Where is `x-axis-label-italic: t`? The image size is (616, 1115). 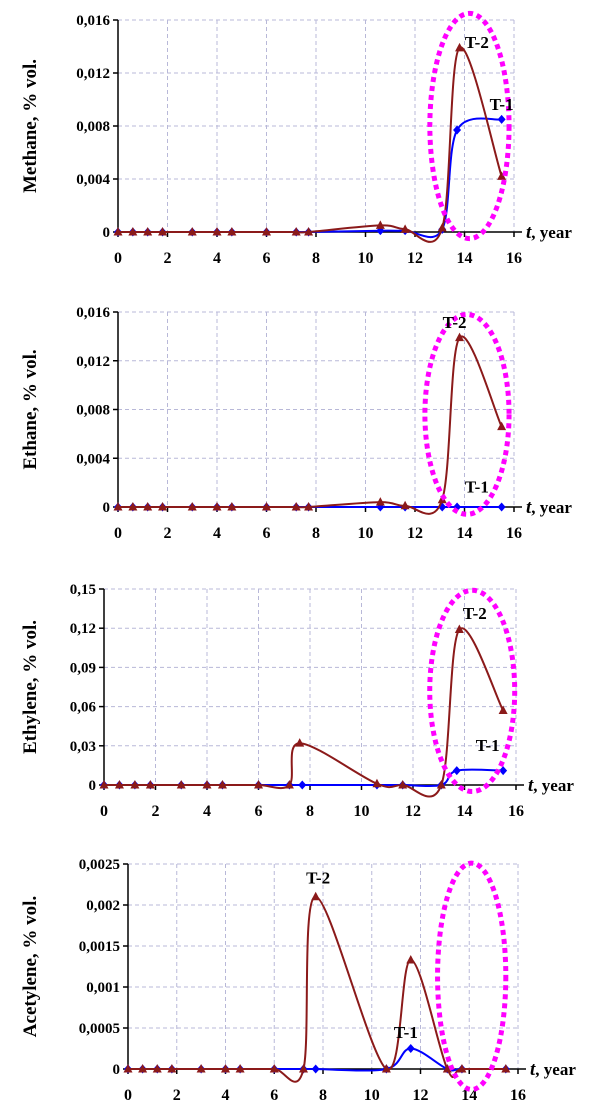 x-axis-label-italic: t is located at coordinates (529, 507).